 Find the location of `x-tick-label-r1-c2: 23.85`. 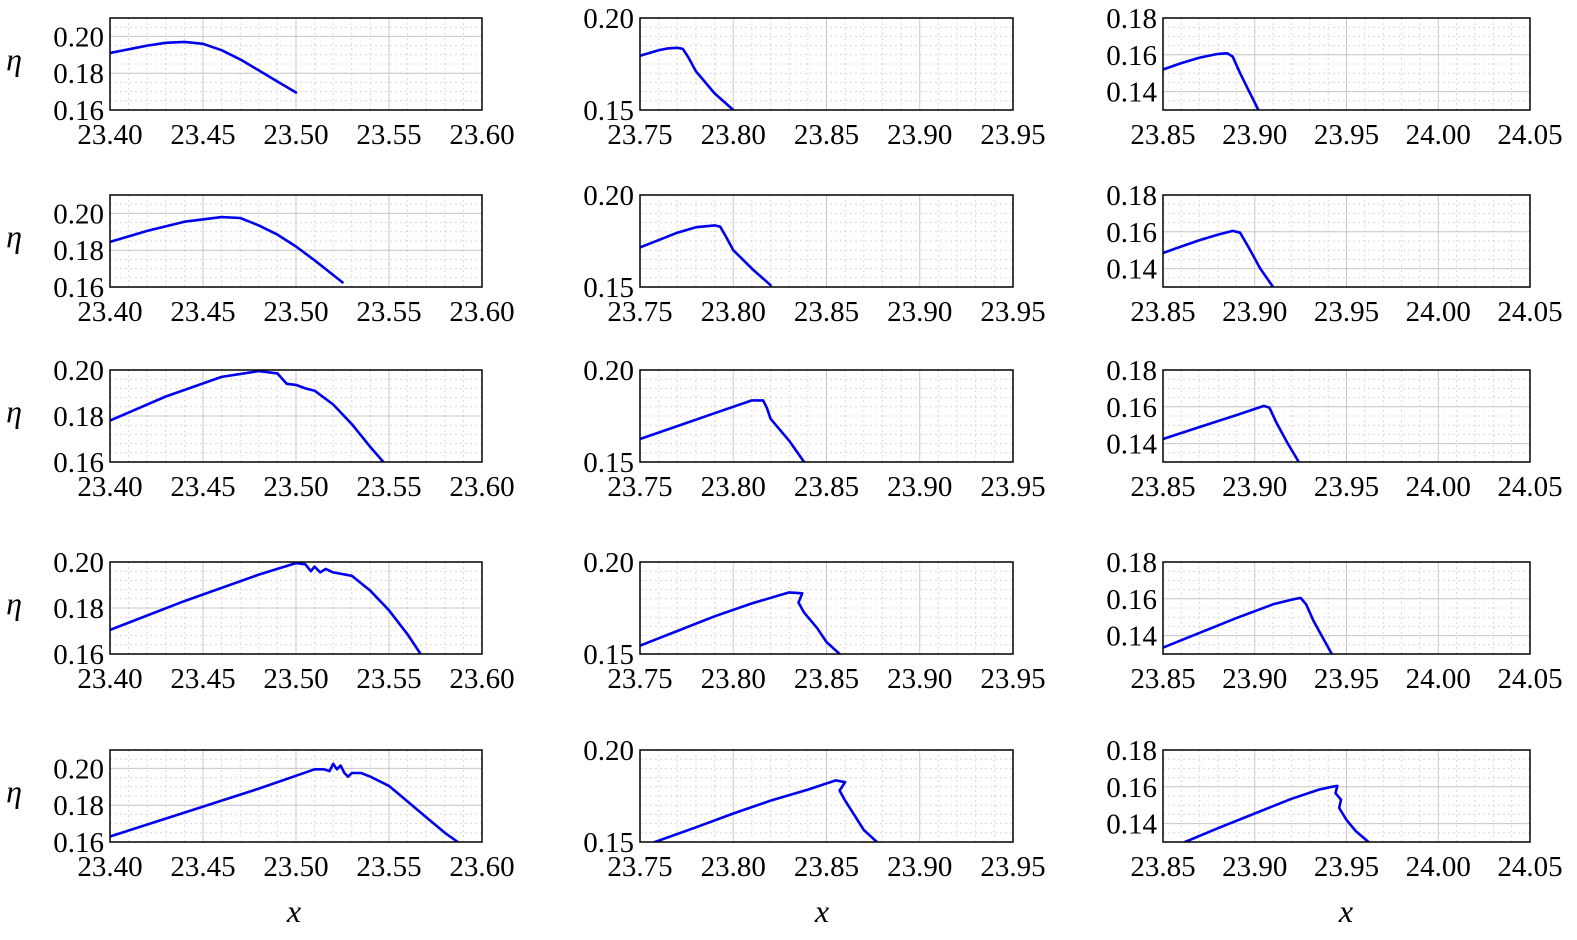

x-tick-label-r1-c2: 23.85 is located at coordinates (826, 135).